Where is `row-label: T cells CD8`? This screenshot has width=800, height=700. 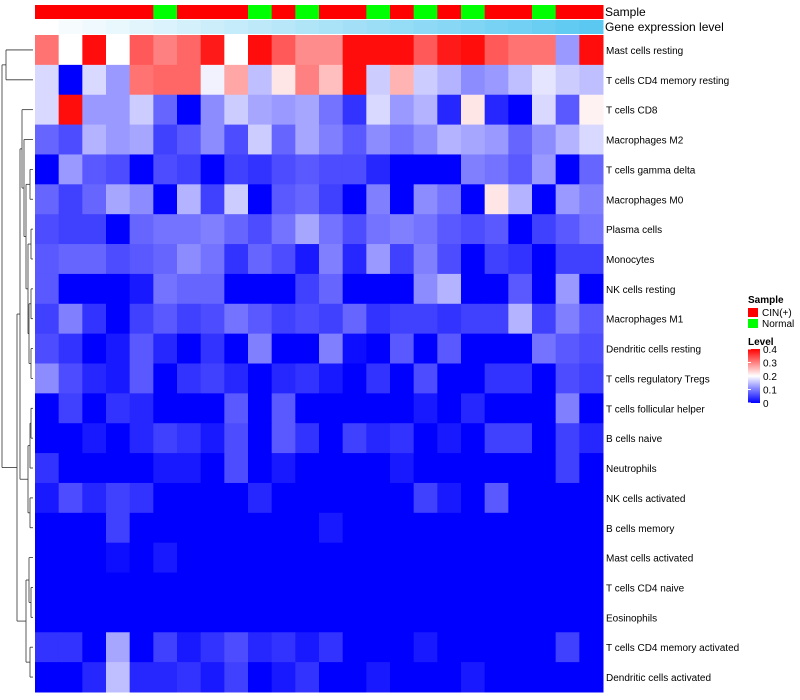 row-label: T cells CD8 is located at coordinates (632, 111).